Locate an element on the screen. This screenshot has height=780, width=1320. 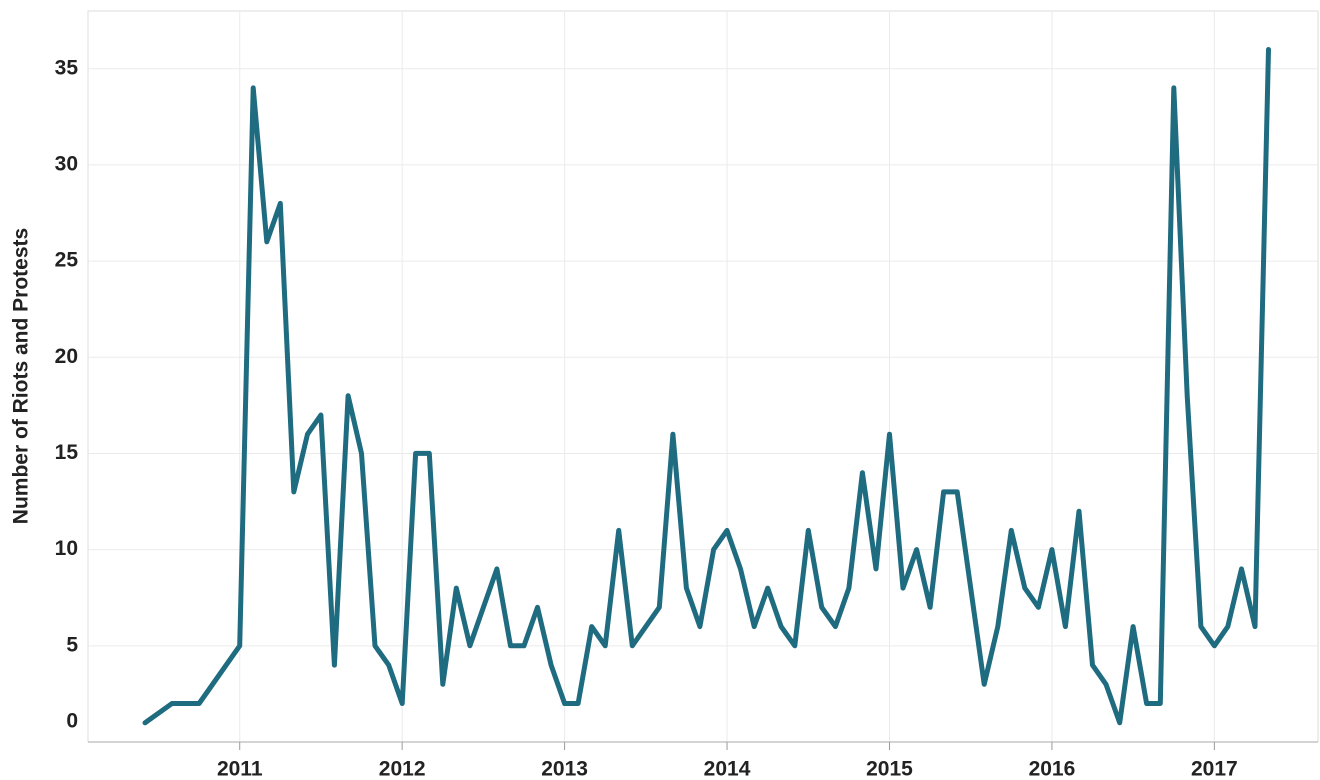
y-tick-label: 5 is located at coordinates (72, 644).